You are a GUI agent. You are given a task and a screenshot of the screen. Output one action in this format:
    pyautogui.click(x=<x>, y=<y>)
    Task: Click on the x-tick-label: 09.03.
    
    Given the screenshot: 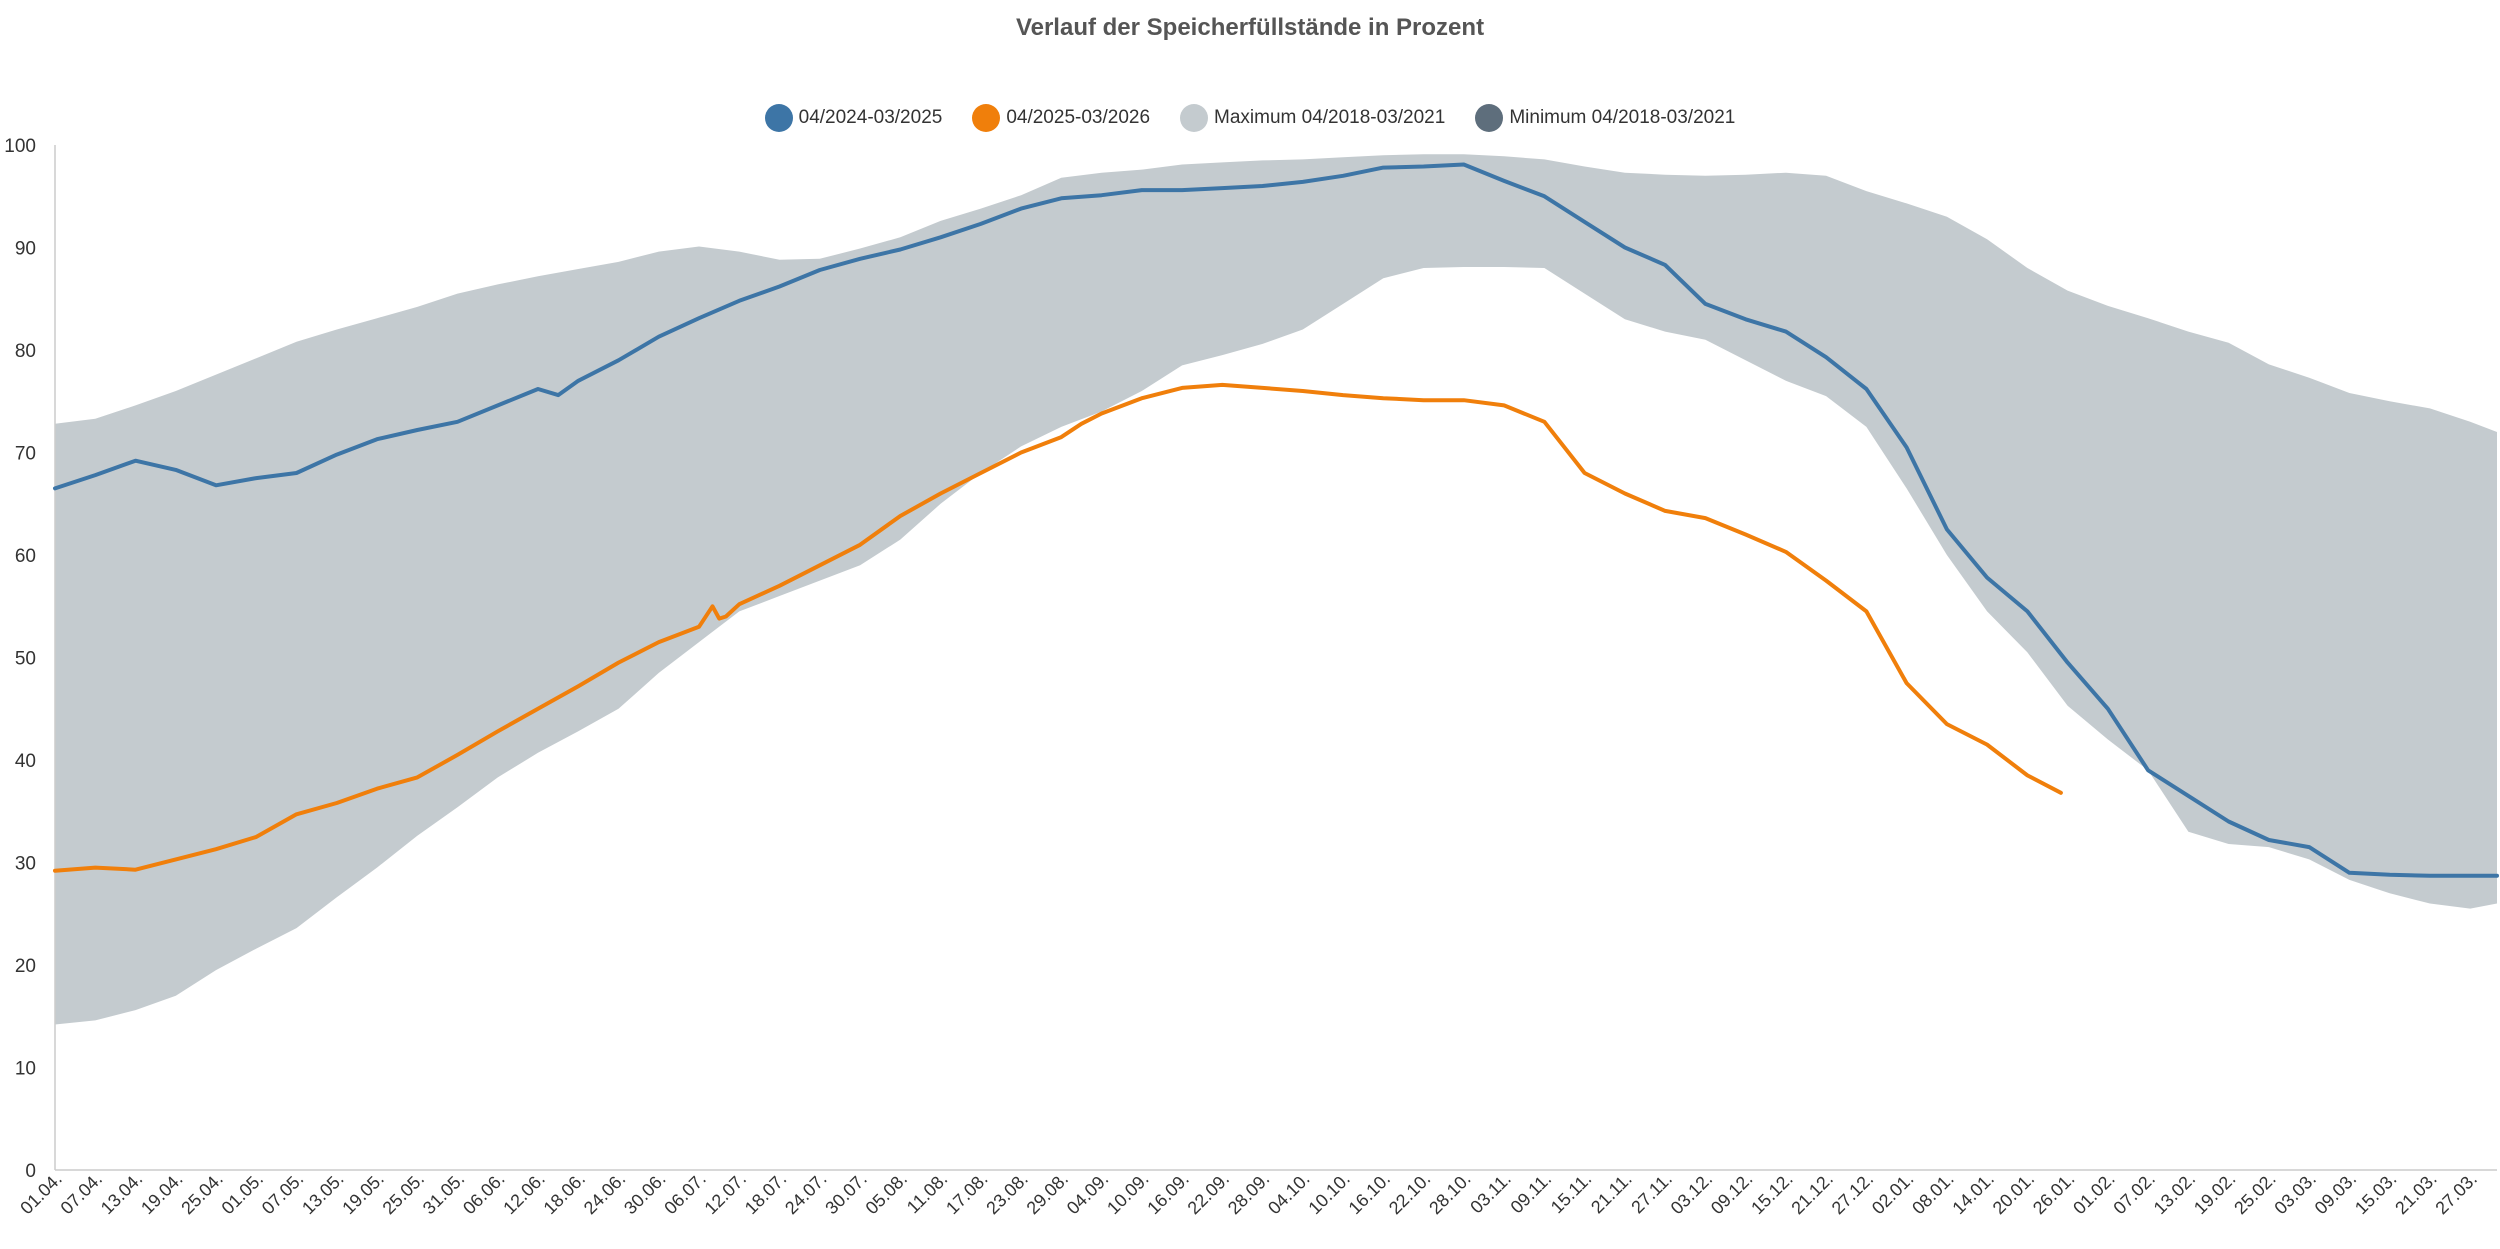 What is the action you would take?
    pyautogui.click(x=2336, y=1194)
    